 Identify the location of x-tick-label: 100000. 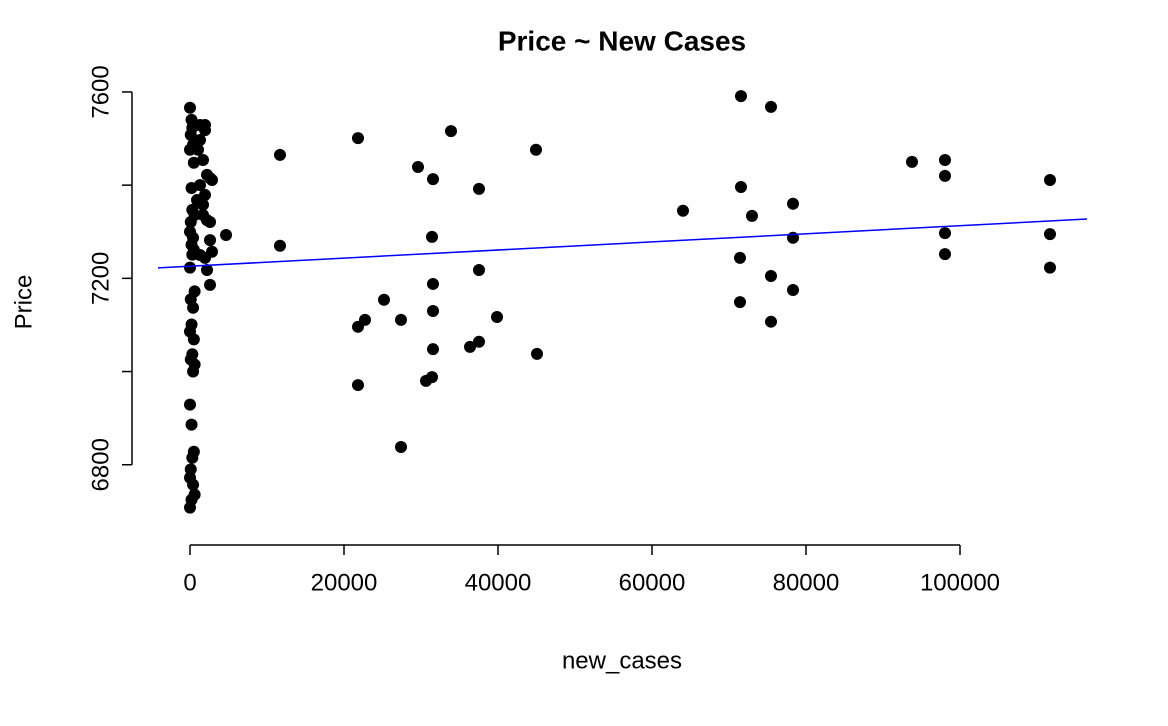
(960, 582).